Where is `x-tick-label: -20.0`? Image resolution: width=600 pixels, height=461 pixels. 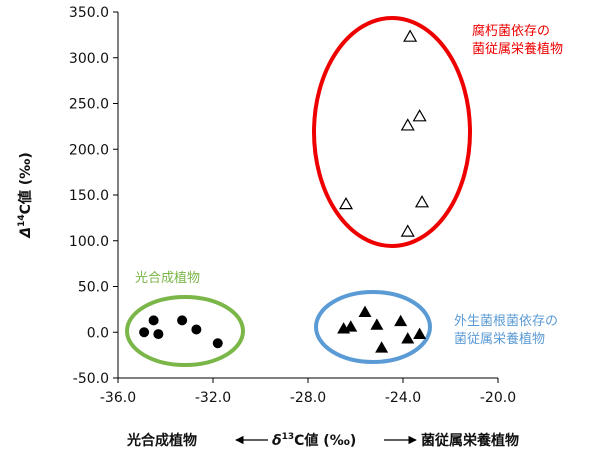
x-tick-label: -20.0 is located at coordinates (498, 398).